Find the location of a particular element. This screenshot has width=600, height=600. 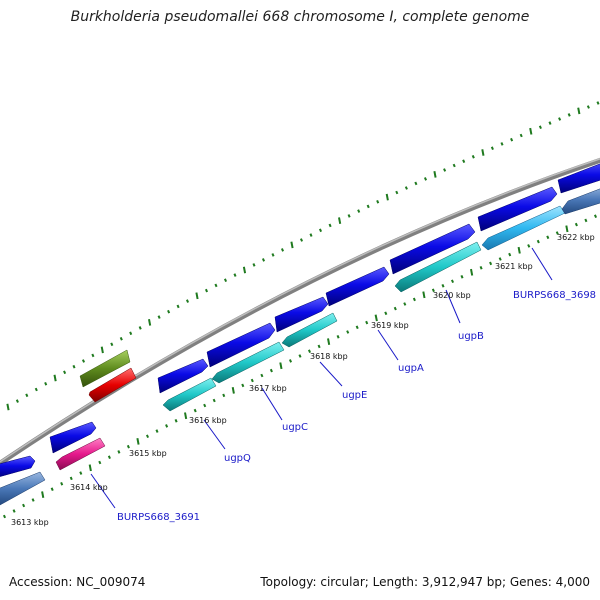

gene-label-ugpe: ugpE is located at coordinates (354, 395).